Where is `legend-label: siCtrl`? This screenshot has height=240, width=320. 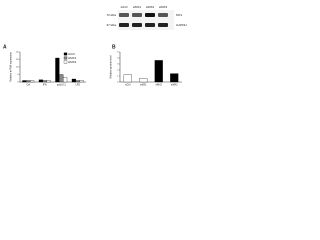 legend-label: siCtrl is located at coordinates (71, 54).